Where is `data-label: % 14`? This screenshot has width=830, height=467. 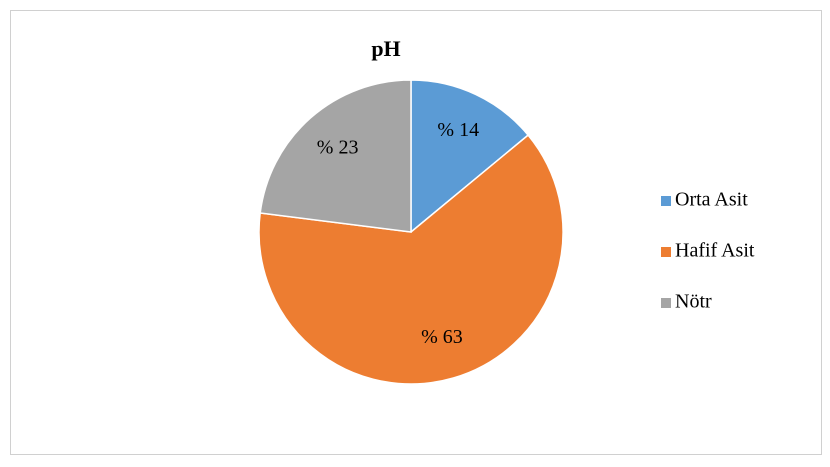
data-label: % 14 is located at coordinates (458, 130).